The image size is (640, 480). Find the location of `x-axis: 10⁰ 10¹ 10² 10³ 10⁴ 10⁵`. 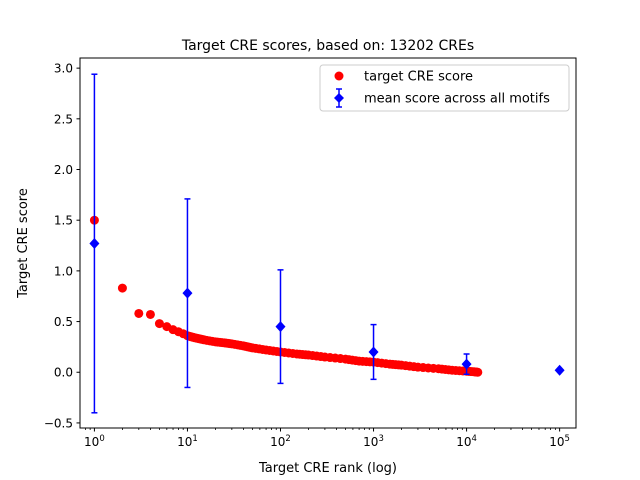

x-axis: 10⁰ 10¹ 10² 10³ 10⁴ 10⁵ is located at coordinates (327, 438).